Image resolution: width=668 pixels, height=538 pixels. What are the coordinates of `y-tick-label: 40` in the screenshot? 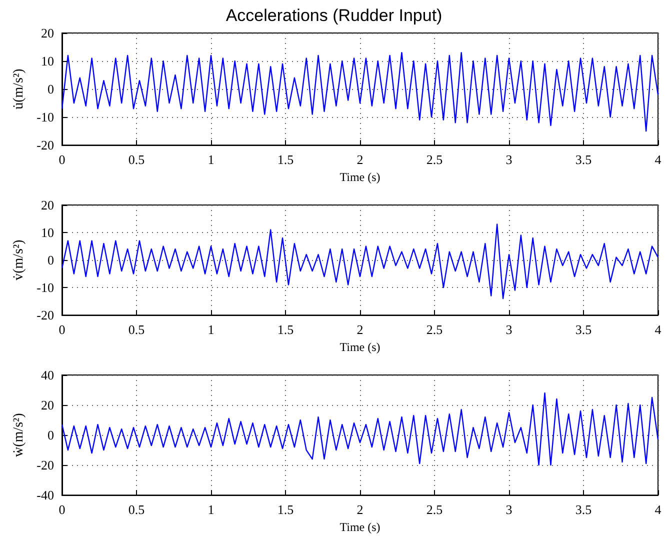 It's located at (47, 375).